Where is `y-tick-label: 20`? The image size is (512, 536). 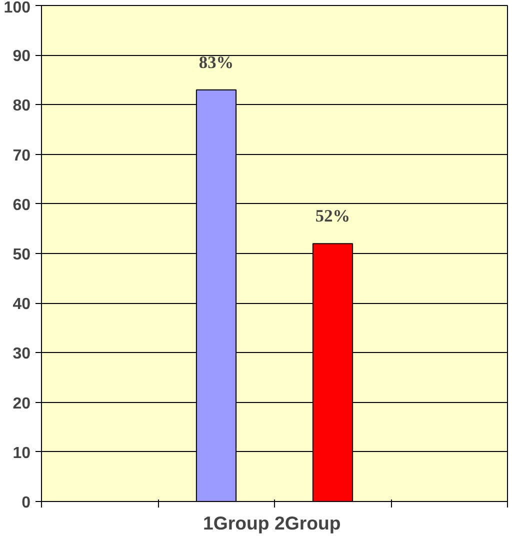
y-tick-label: 20 is located at coordinates (21, 403).